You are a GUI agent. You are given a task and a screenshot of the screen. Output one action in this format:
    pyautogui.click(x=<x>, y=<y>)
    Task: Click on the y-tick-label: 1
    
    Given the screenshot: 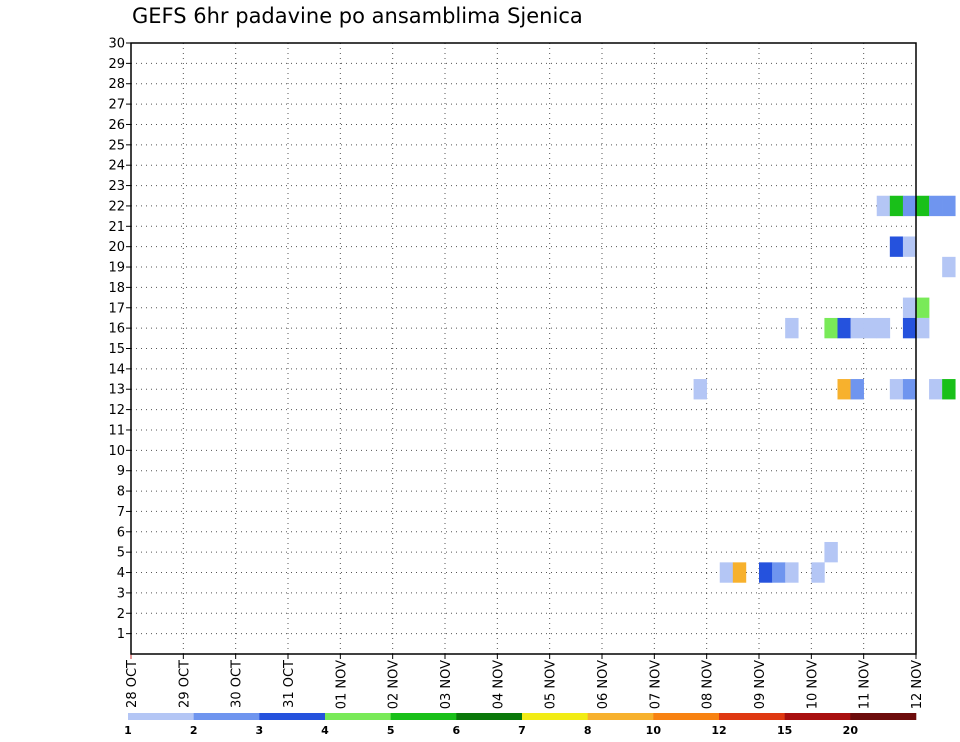 What is the action you would take?
    pyautogui.click(x=121, y=634)
    